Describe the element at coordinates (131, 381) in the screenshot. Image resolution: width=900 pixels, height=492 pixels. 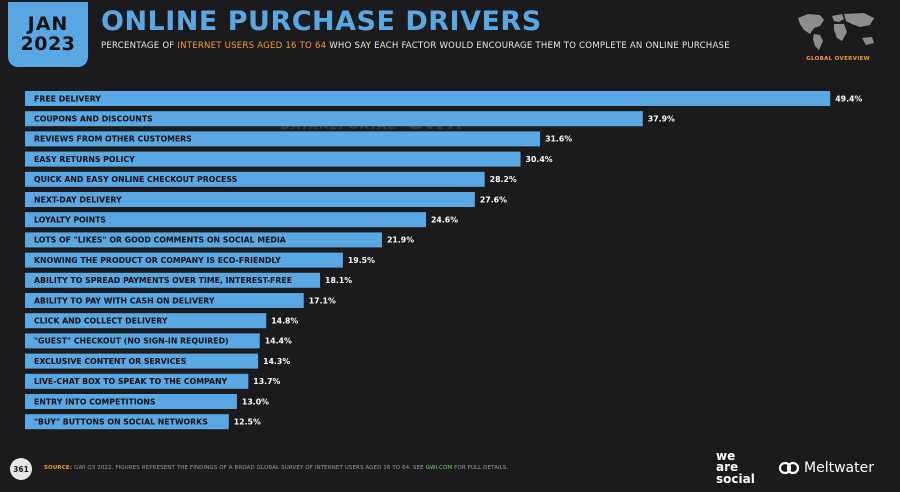
I see `bar-category-label: LIVE-CHAT BOX TO SPEAK TO THE COMPANY` at that location.